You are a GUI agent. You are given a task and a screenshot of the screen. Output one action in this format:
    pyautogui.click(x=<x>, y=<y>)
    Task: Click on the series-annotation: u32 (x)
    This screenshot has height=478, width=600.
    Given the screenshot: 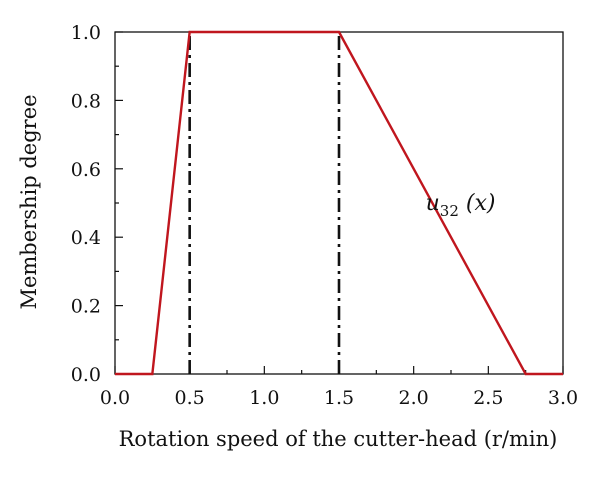 What is the action you would take?
    pyautogui.click(x=461, y=205)
    